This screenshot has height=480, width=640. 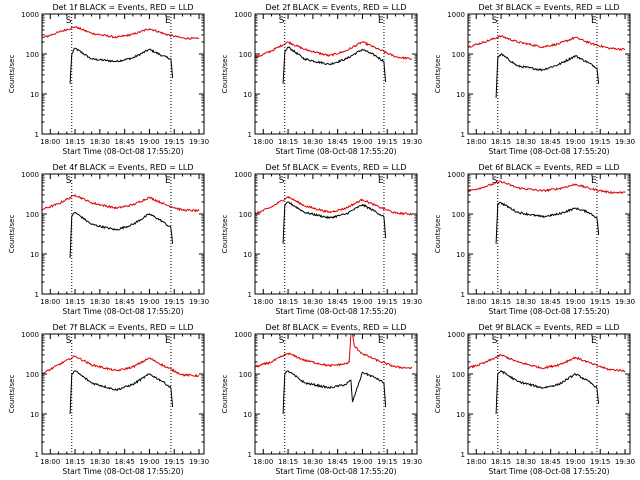 What do you see at coordinates (548, 7) in the screenshot?
I see `chart-title: Det 3f BLACK = Events, RED = LLD` at bounding box center [548, 7].